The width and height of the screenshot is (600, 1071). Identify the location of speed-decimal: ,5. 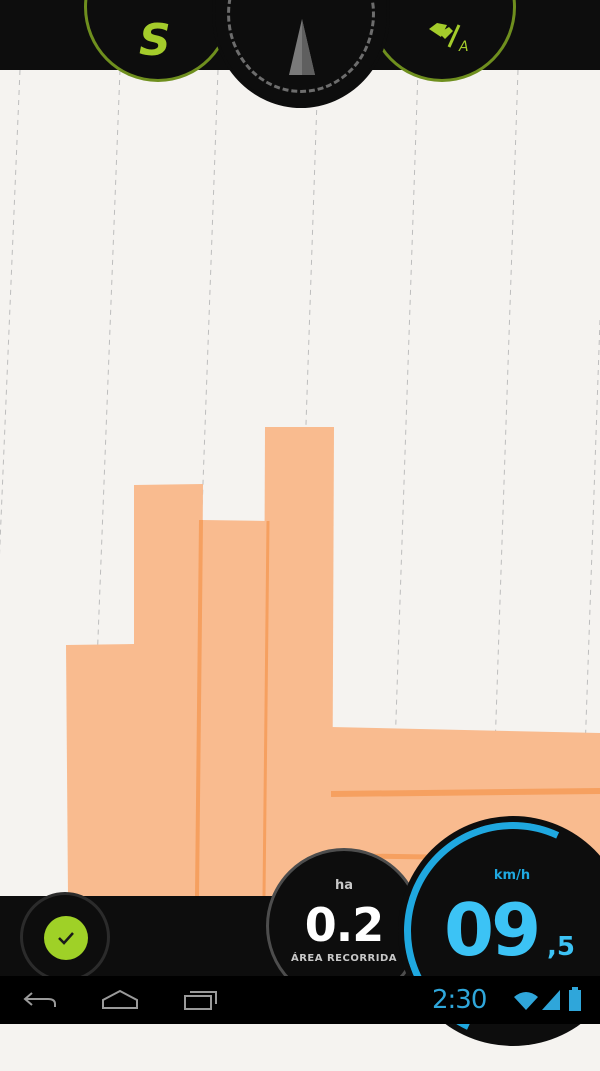
(561, 947).